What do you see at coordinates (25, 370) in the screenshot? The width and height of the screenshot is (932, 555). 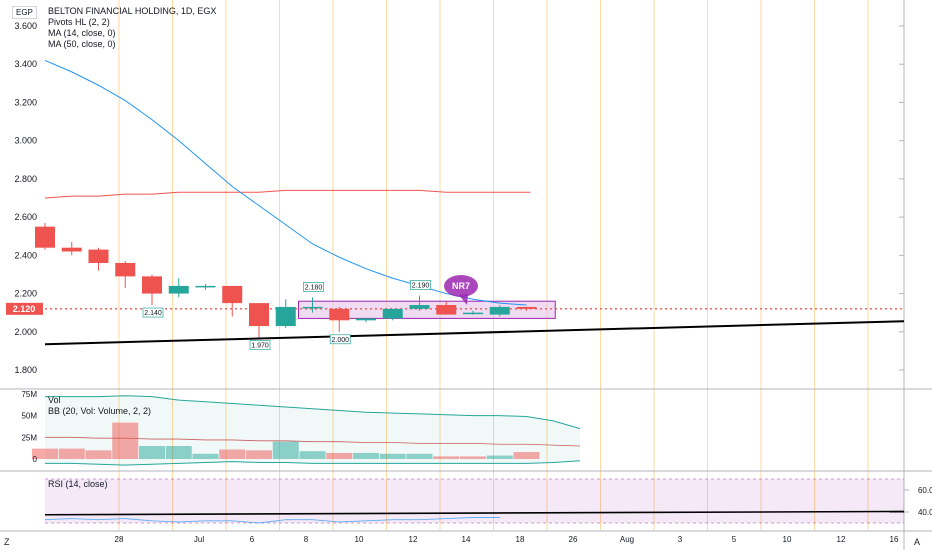 I see `price-tick-label: 1.800` at bounding box center [25, 370].